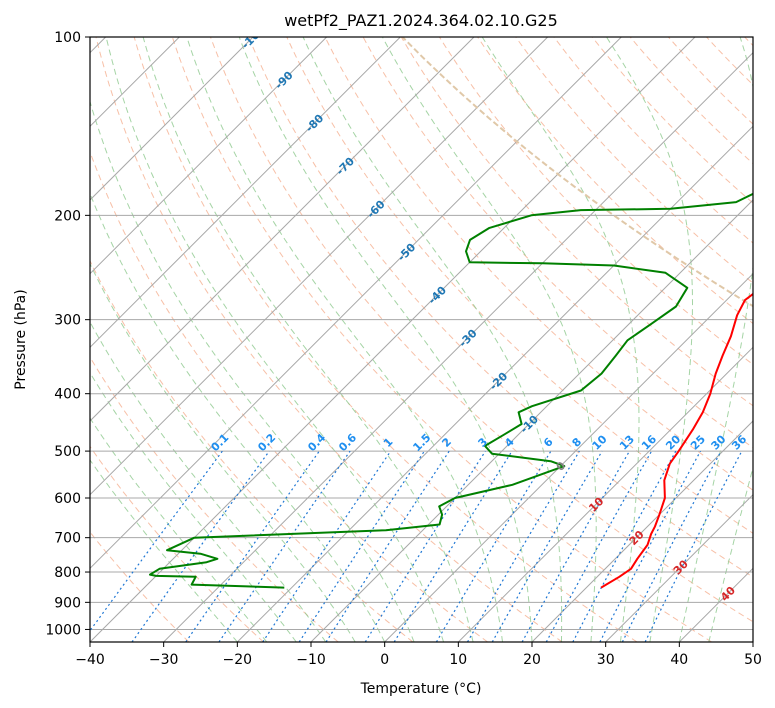 This screenshot has width=775, height=708. What do you see at coordinates (238, 660) in the screenshot?
I see `x-tick-label: −20` at bounding box center [238, 660].